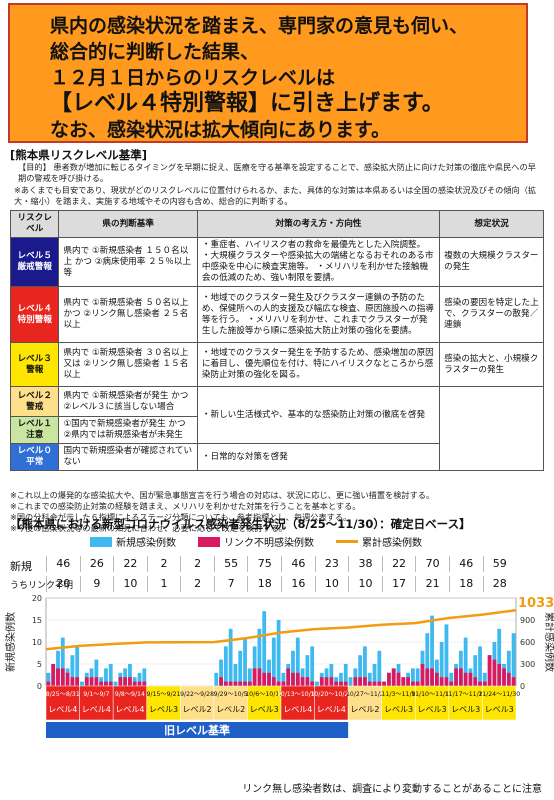  Describe the element at coordinates (398, 564) in the screenshot. I see `weekly-new-cell: 22` at that location.